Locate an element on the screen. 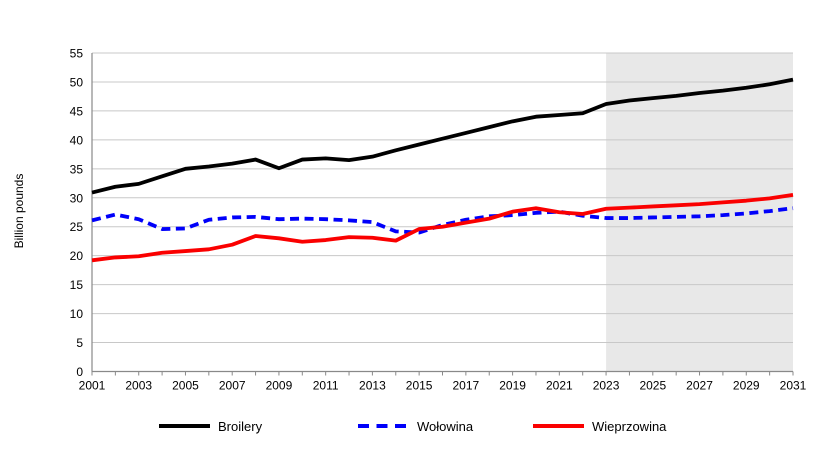 Image resolution: width=820 pixels, height=462 pixels. y-tick-label: 45 is located at coordinates (77, 111).